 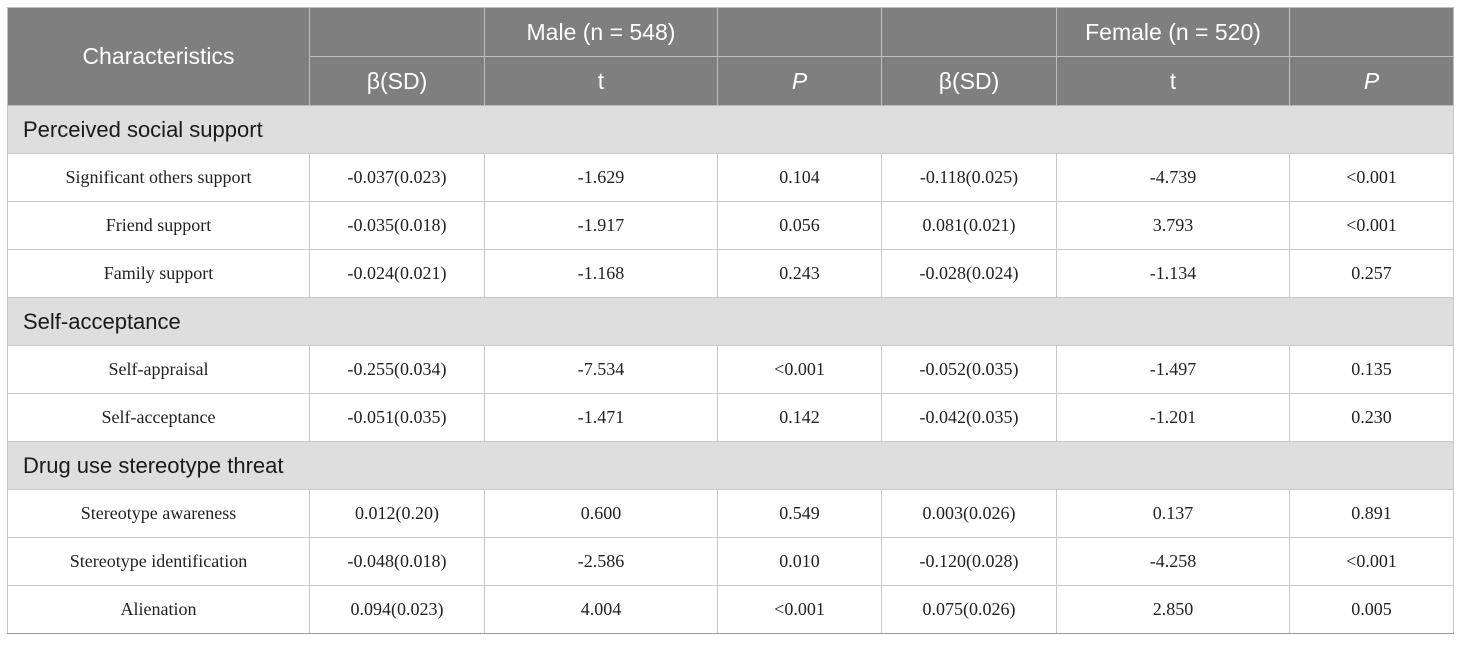 I want to click on male-p-cell: 0.549, so click(x=799, y=513).